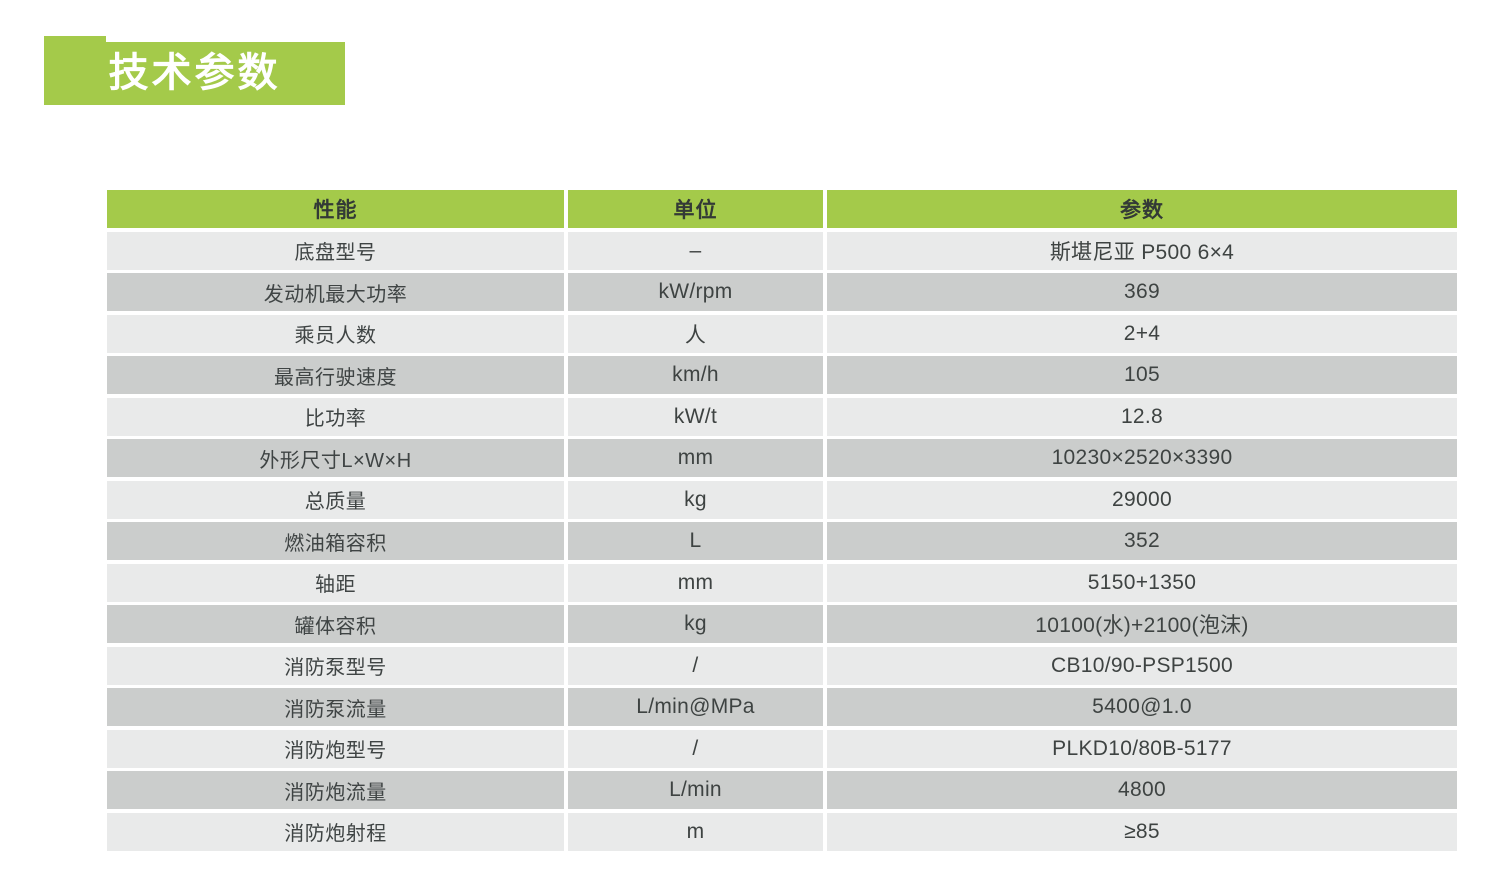 This screenshot has height=885, width=1500. What do you see at coordinates (1142, 624) in the screenshot?
I see `row-parameter-value: 10100(水)+2100(泡沫)` at bounding box center [1142, 624].